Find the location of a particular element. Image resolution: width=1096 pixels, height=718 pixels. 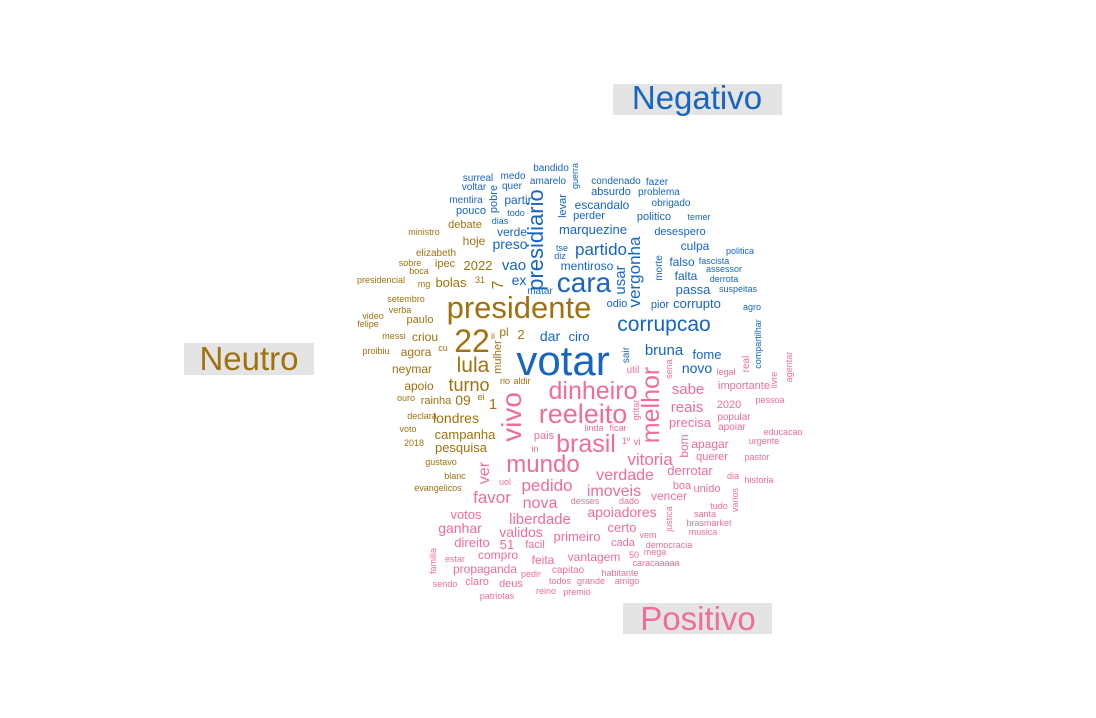

word-positive: 1º is located at coordinates (626, 441).